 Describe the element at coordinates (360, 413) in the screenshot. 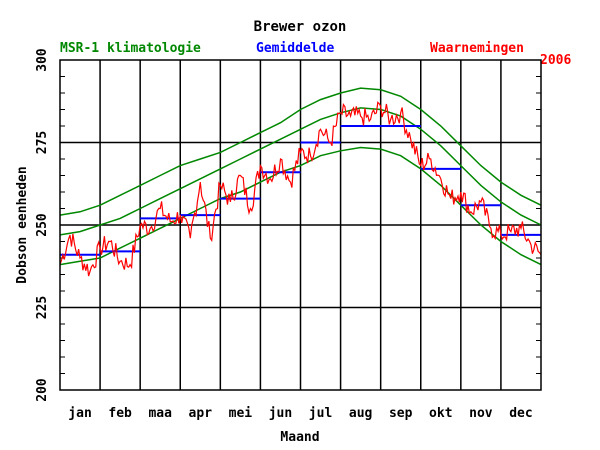

I see `month-label-aug: aug` at that location.